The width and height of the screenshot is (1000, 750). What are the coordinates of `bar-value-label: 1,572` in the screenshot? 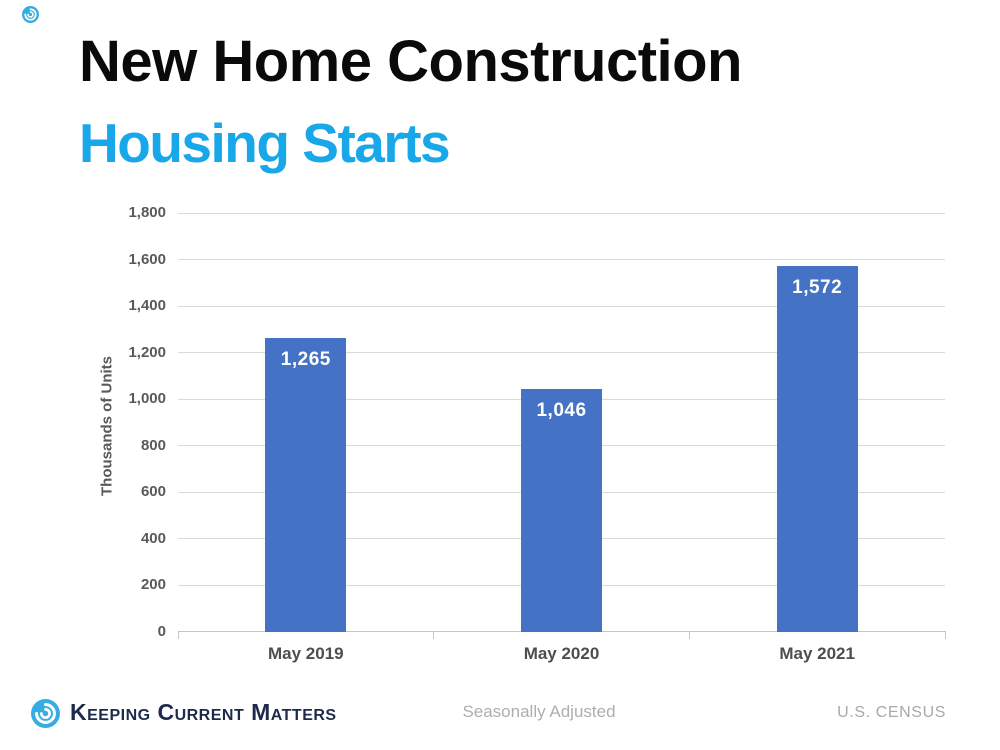 It's located at (817, 288).